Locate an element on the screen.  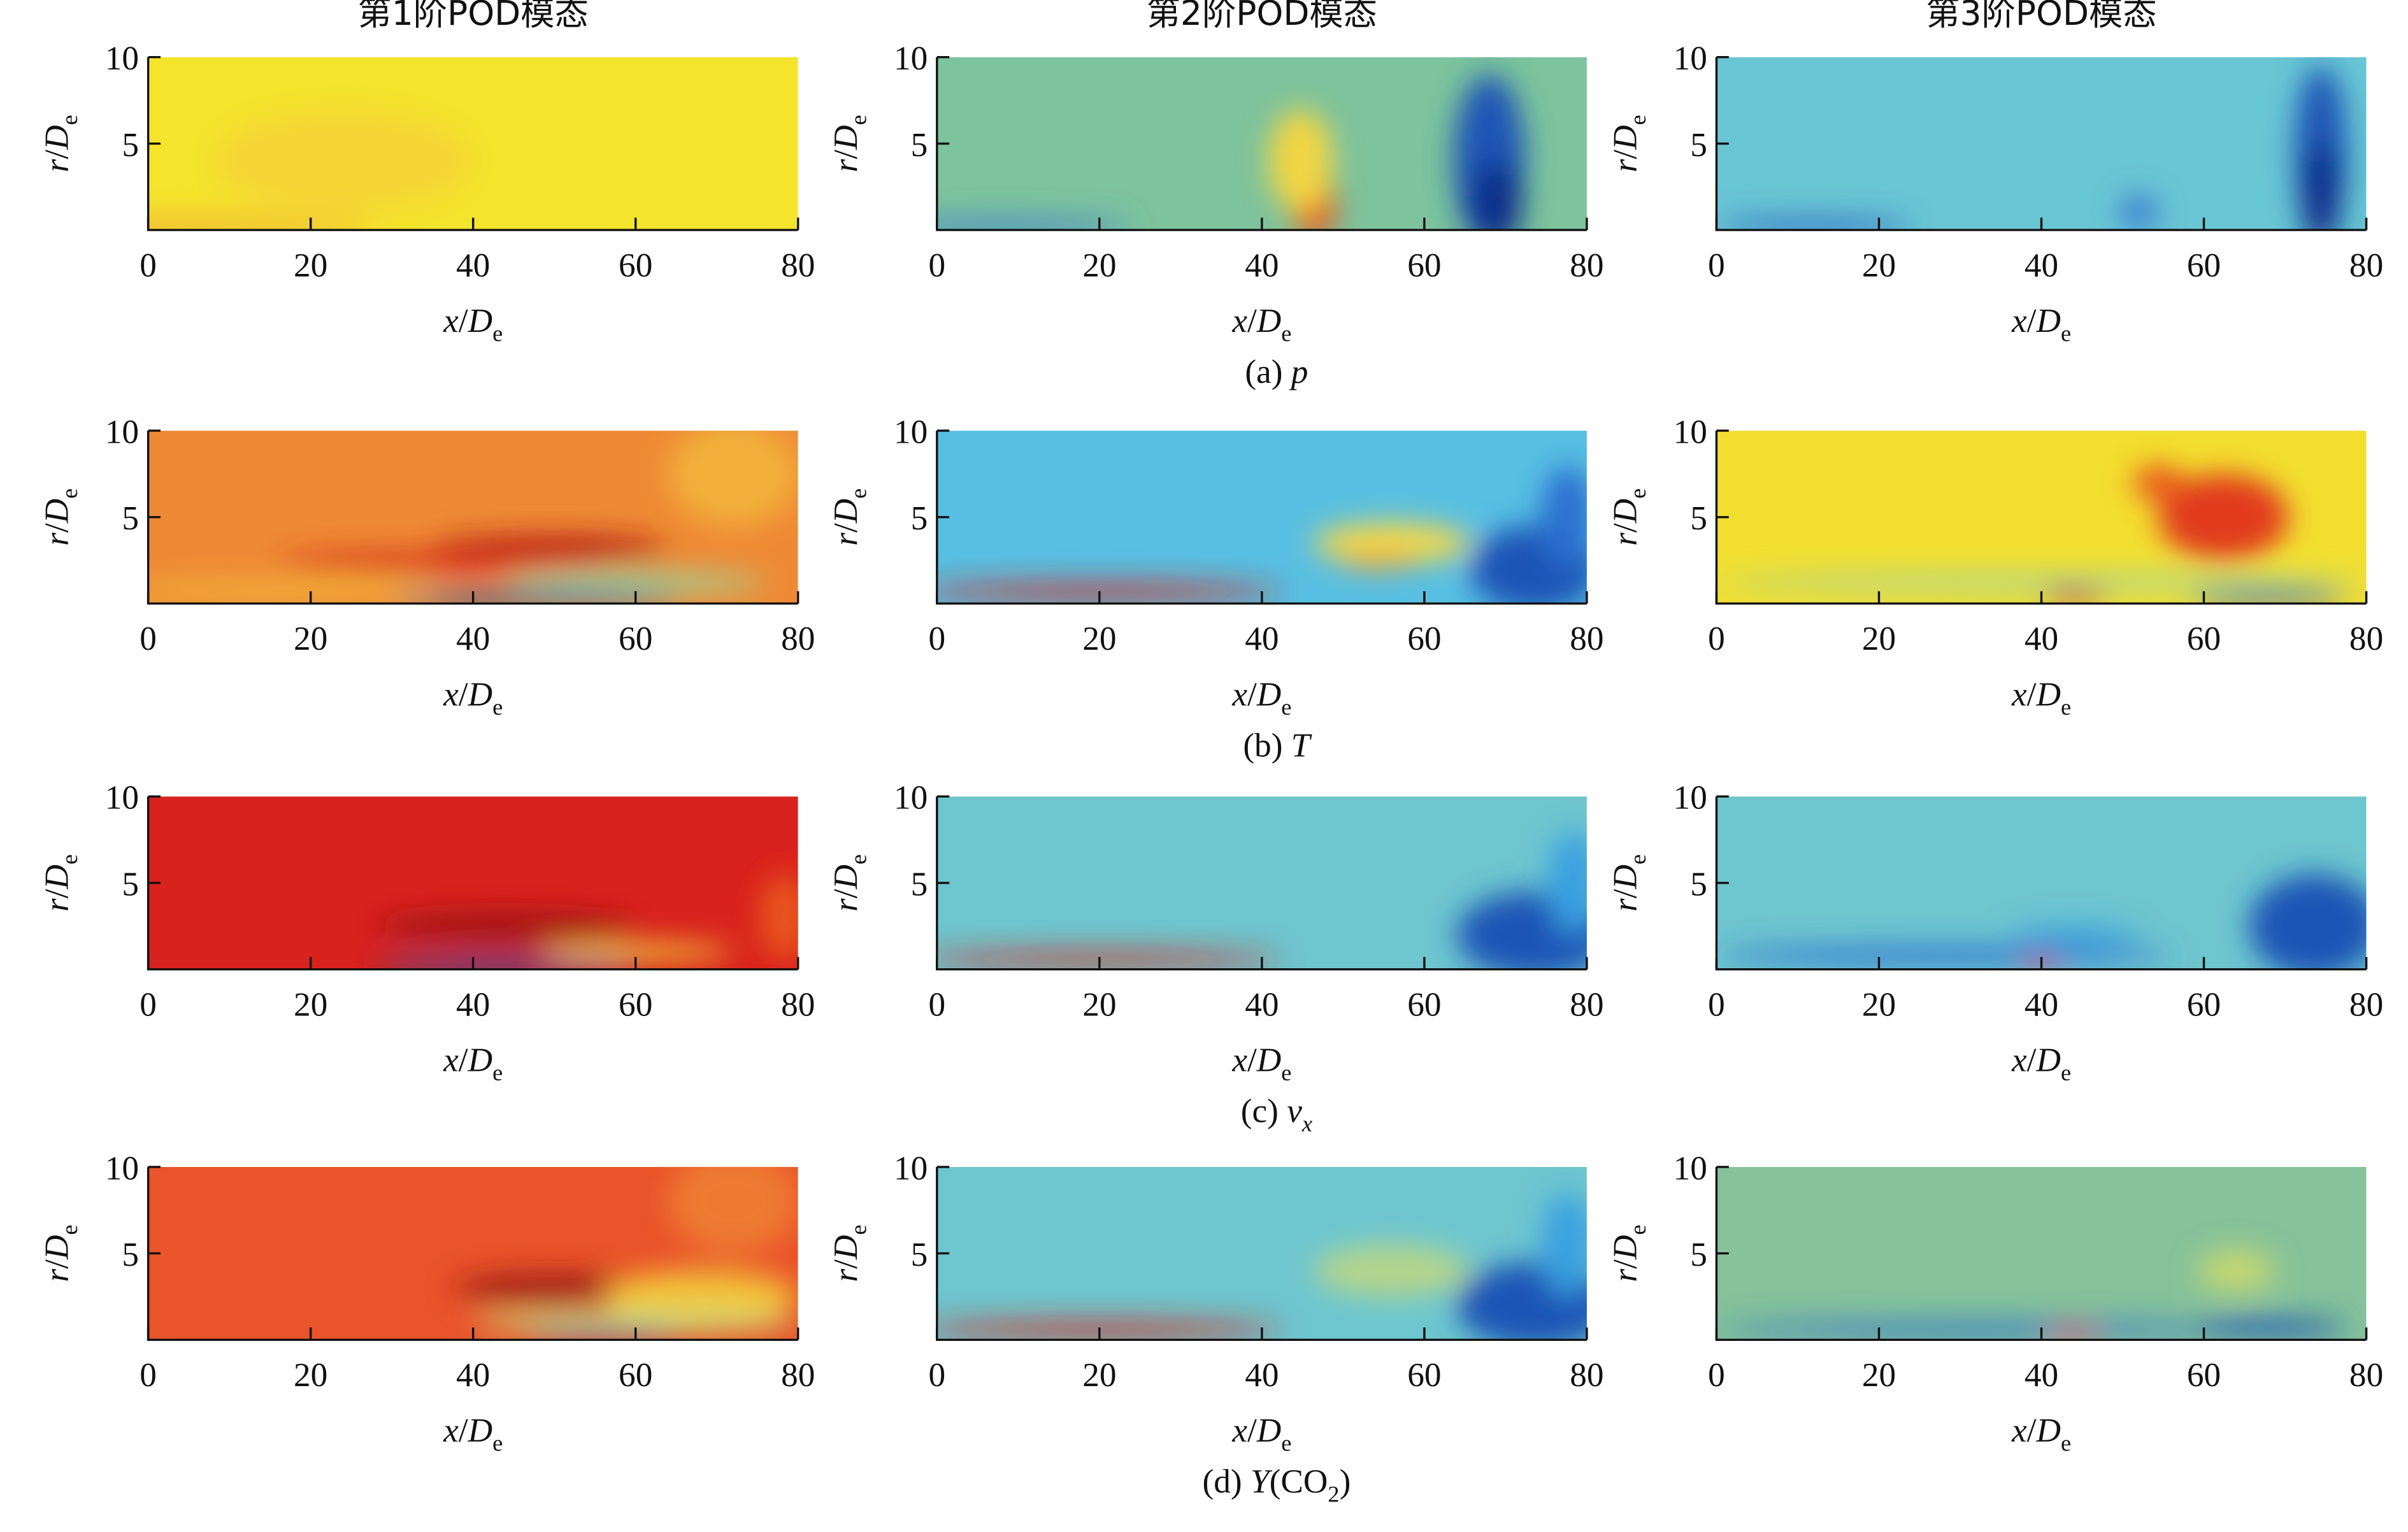
row-caption-part: v is located at coordinates (1294, 1111).